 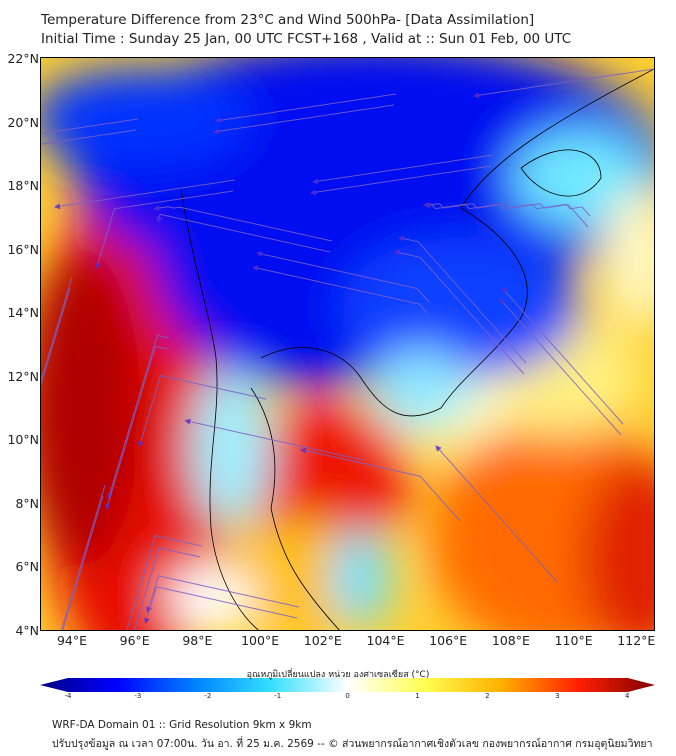 I want to click on colorbar-tick: -1, so click(x=278, y=696).